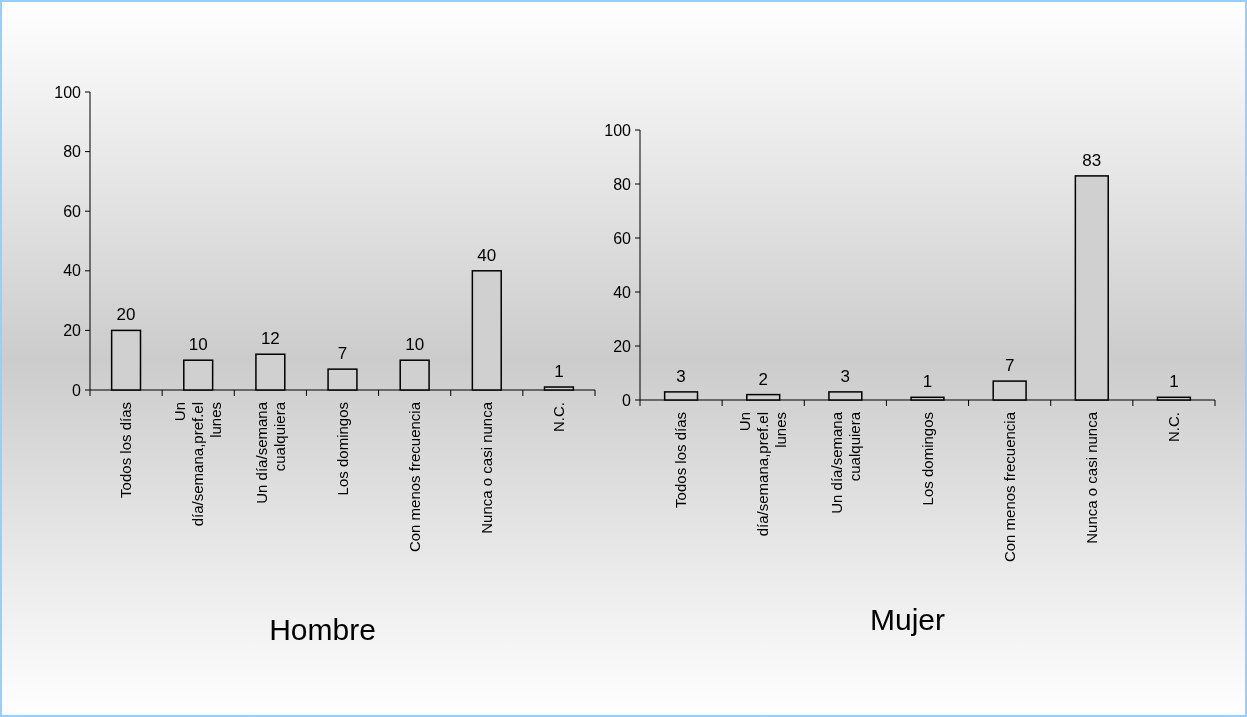  I want to click on text: Mujer, so click(907, 619).